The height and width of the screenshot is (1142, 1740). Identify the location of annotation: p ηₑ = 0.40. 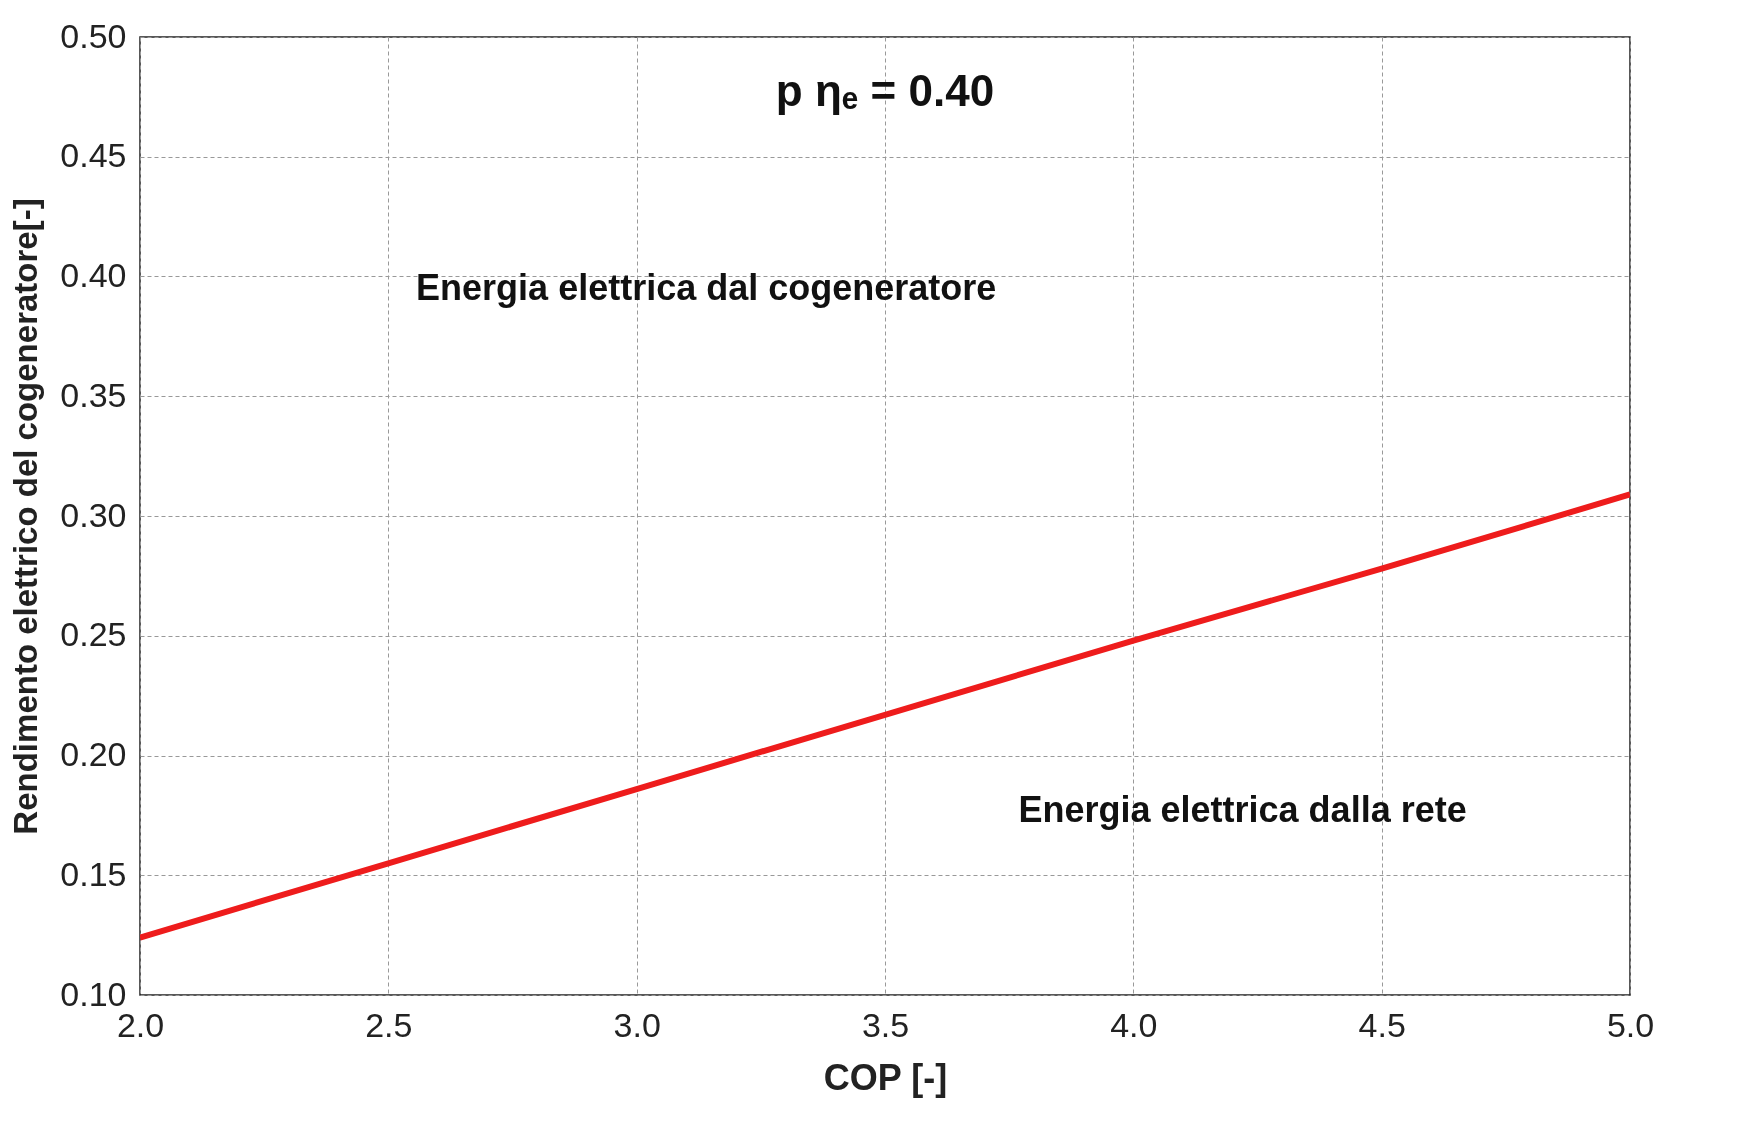
(885, 90).